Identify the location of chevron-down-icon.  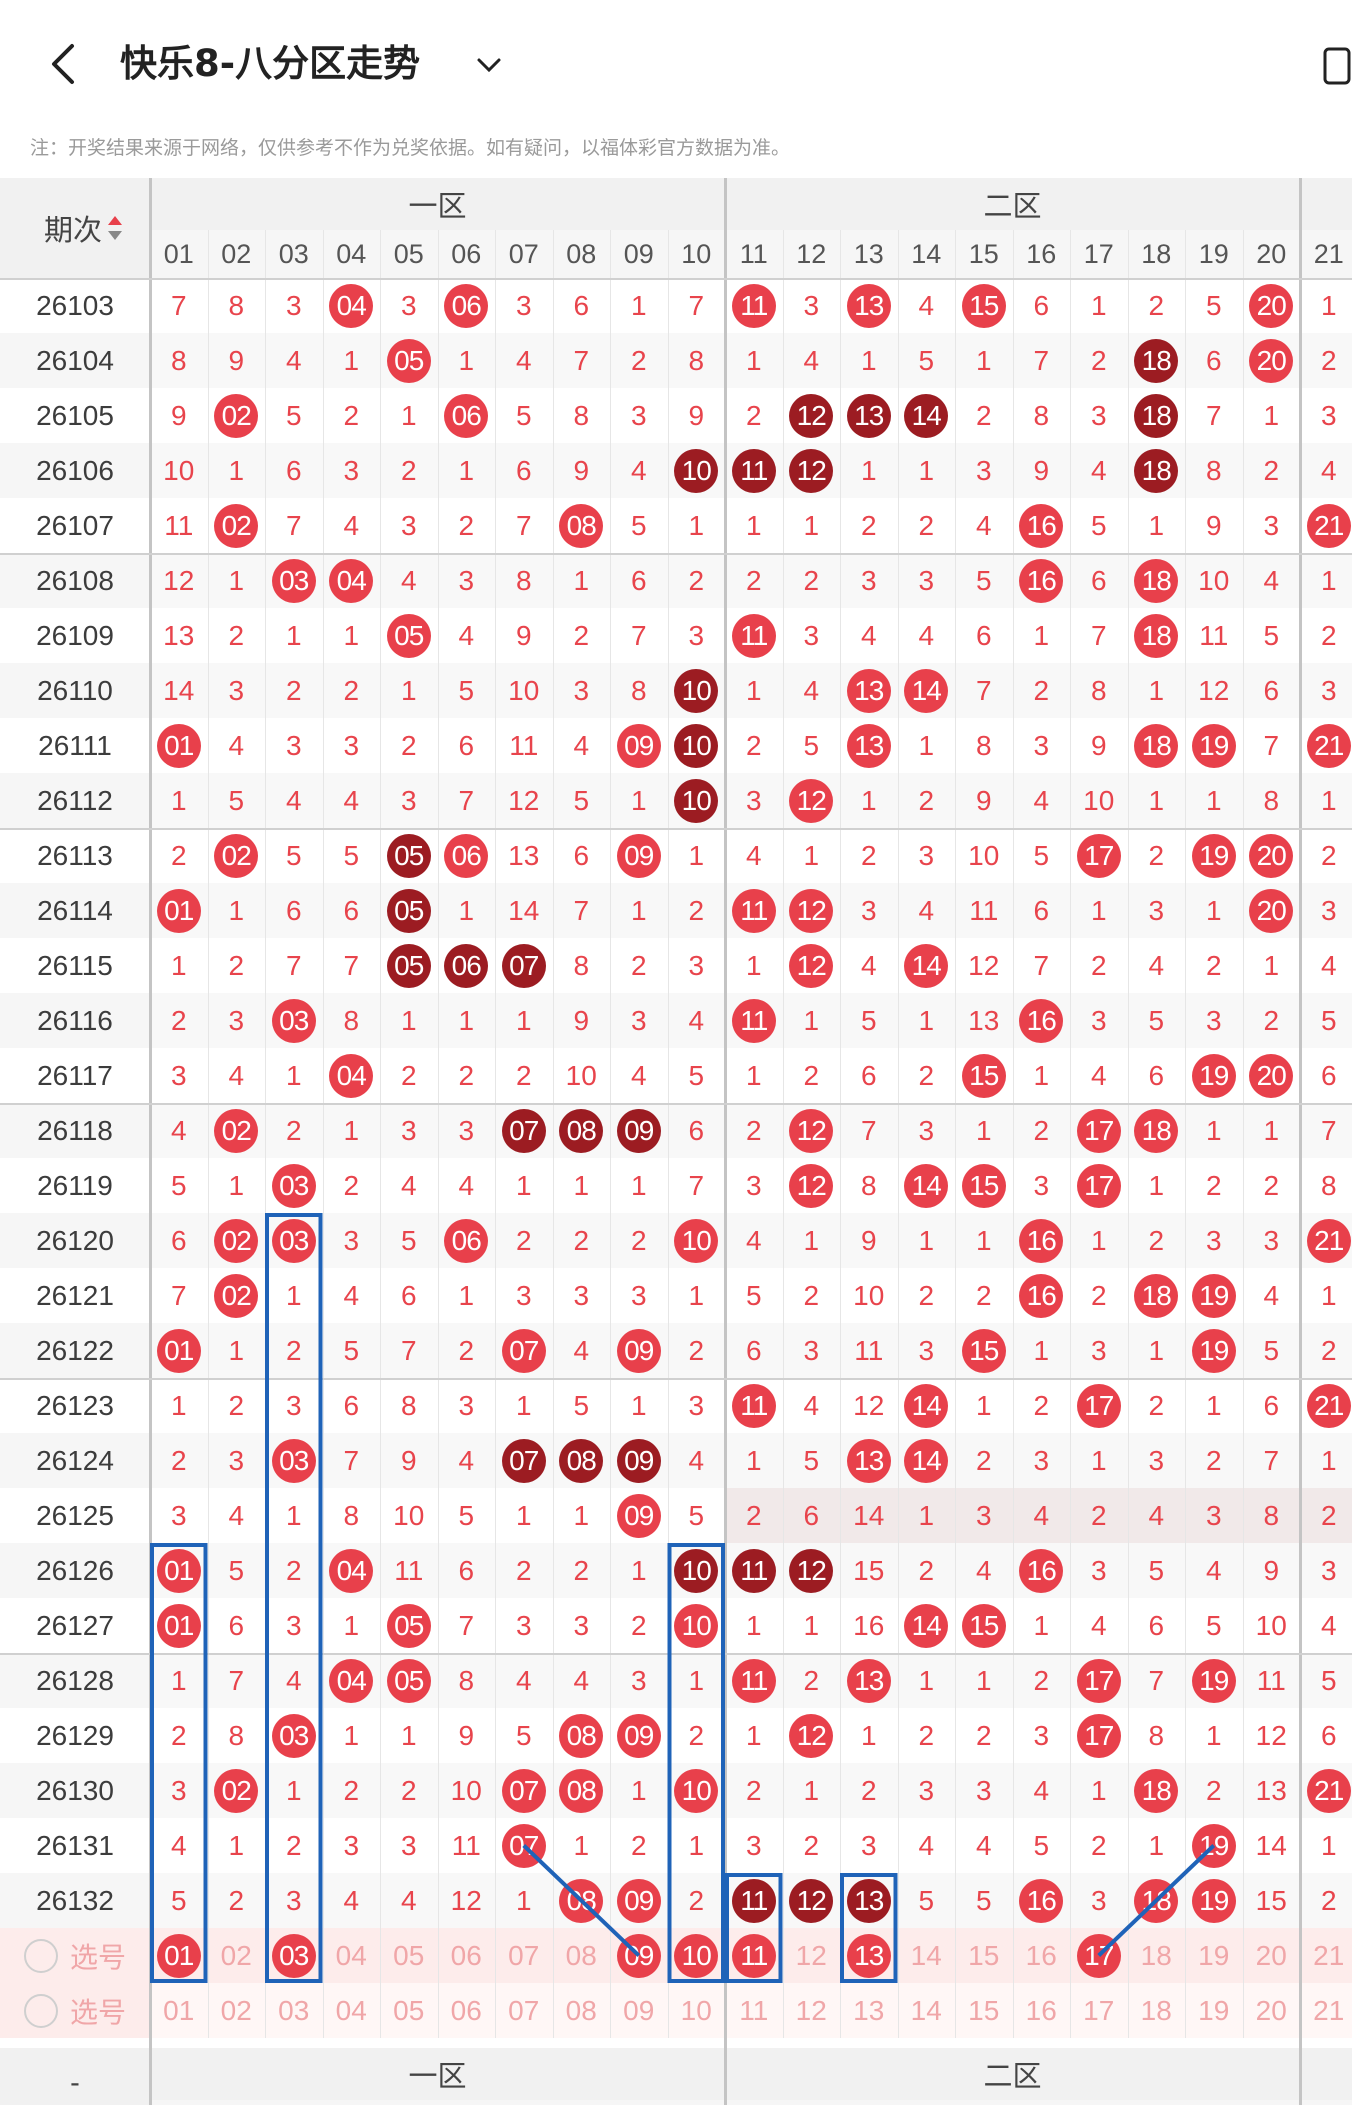
(489, 65).